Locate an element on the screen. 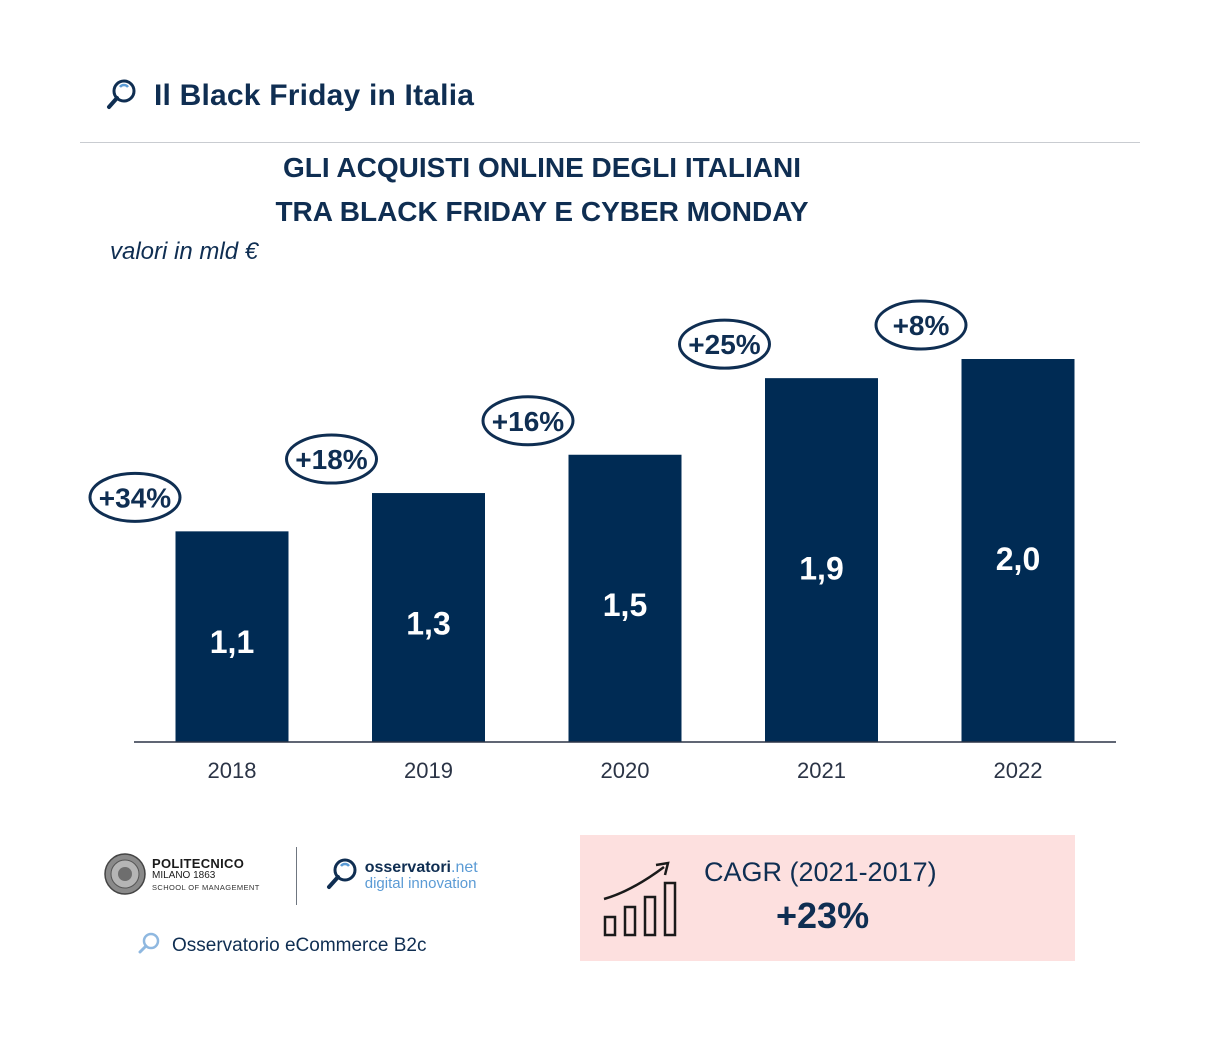 Image resolution: width=1228 pixels, height=1064 pixels. growth-chart-icon is located at coordinates (642, 900).